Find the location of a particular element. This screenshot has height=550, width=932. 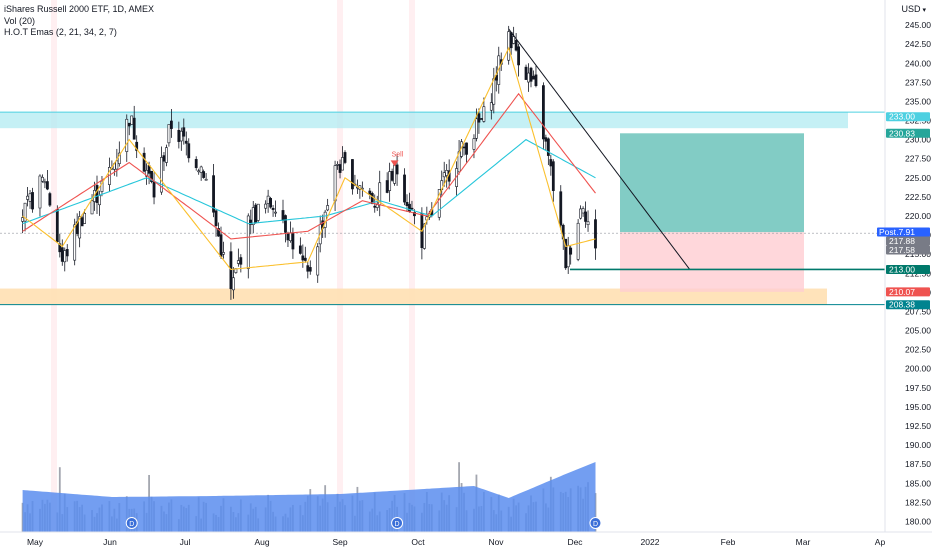

time-tick-label: May is located at coordinates (35, 542).